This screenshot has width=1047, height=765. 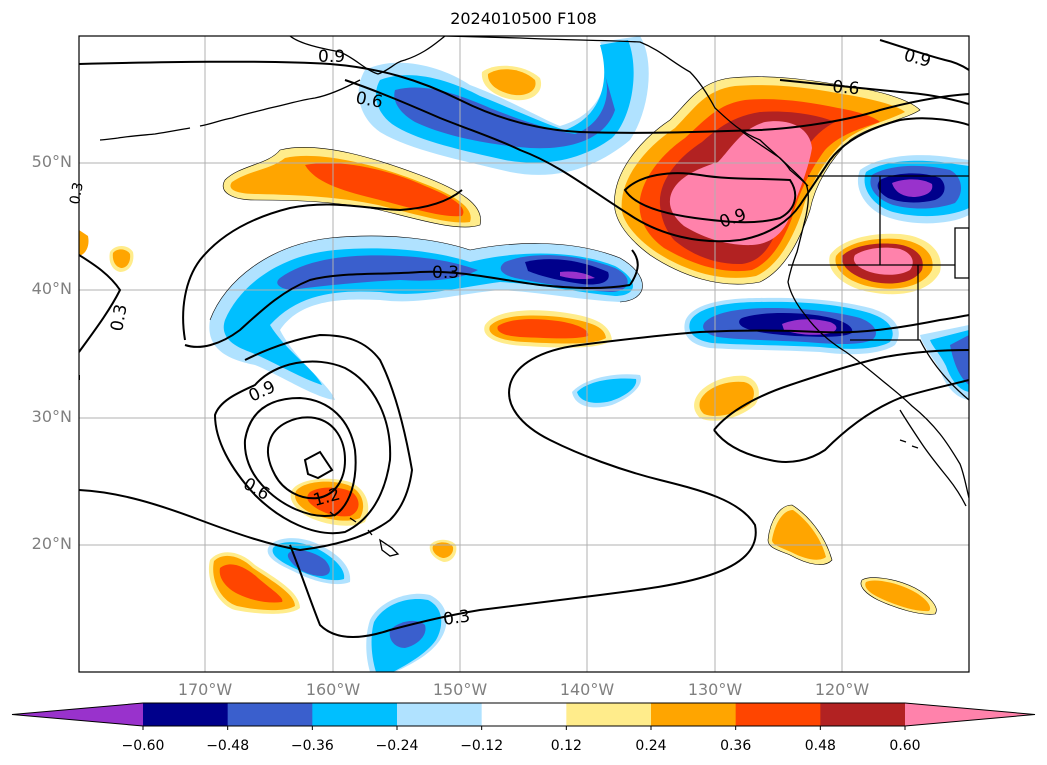 What do you see at coordinates (331, 57) in the screenshot?
I see `contour-label: 0.9` at bounding box center [331, 57].